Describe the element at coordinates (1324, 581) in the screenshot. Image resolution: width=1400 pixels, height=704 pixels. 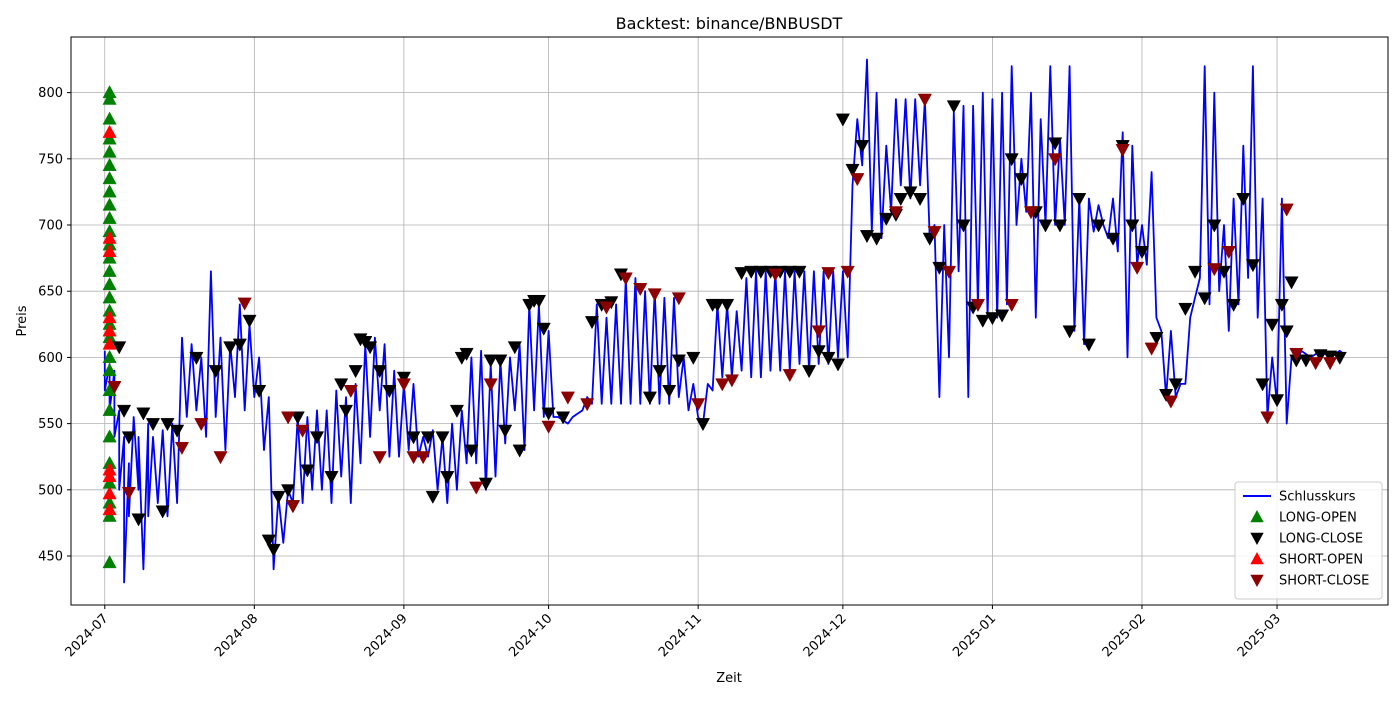
I see `legend-label-short-close: SHORT-CLOSE` at that location.